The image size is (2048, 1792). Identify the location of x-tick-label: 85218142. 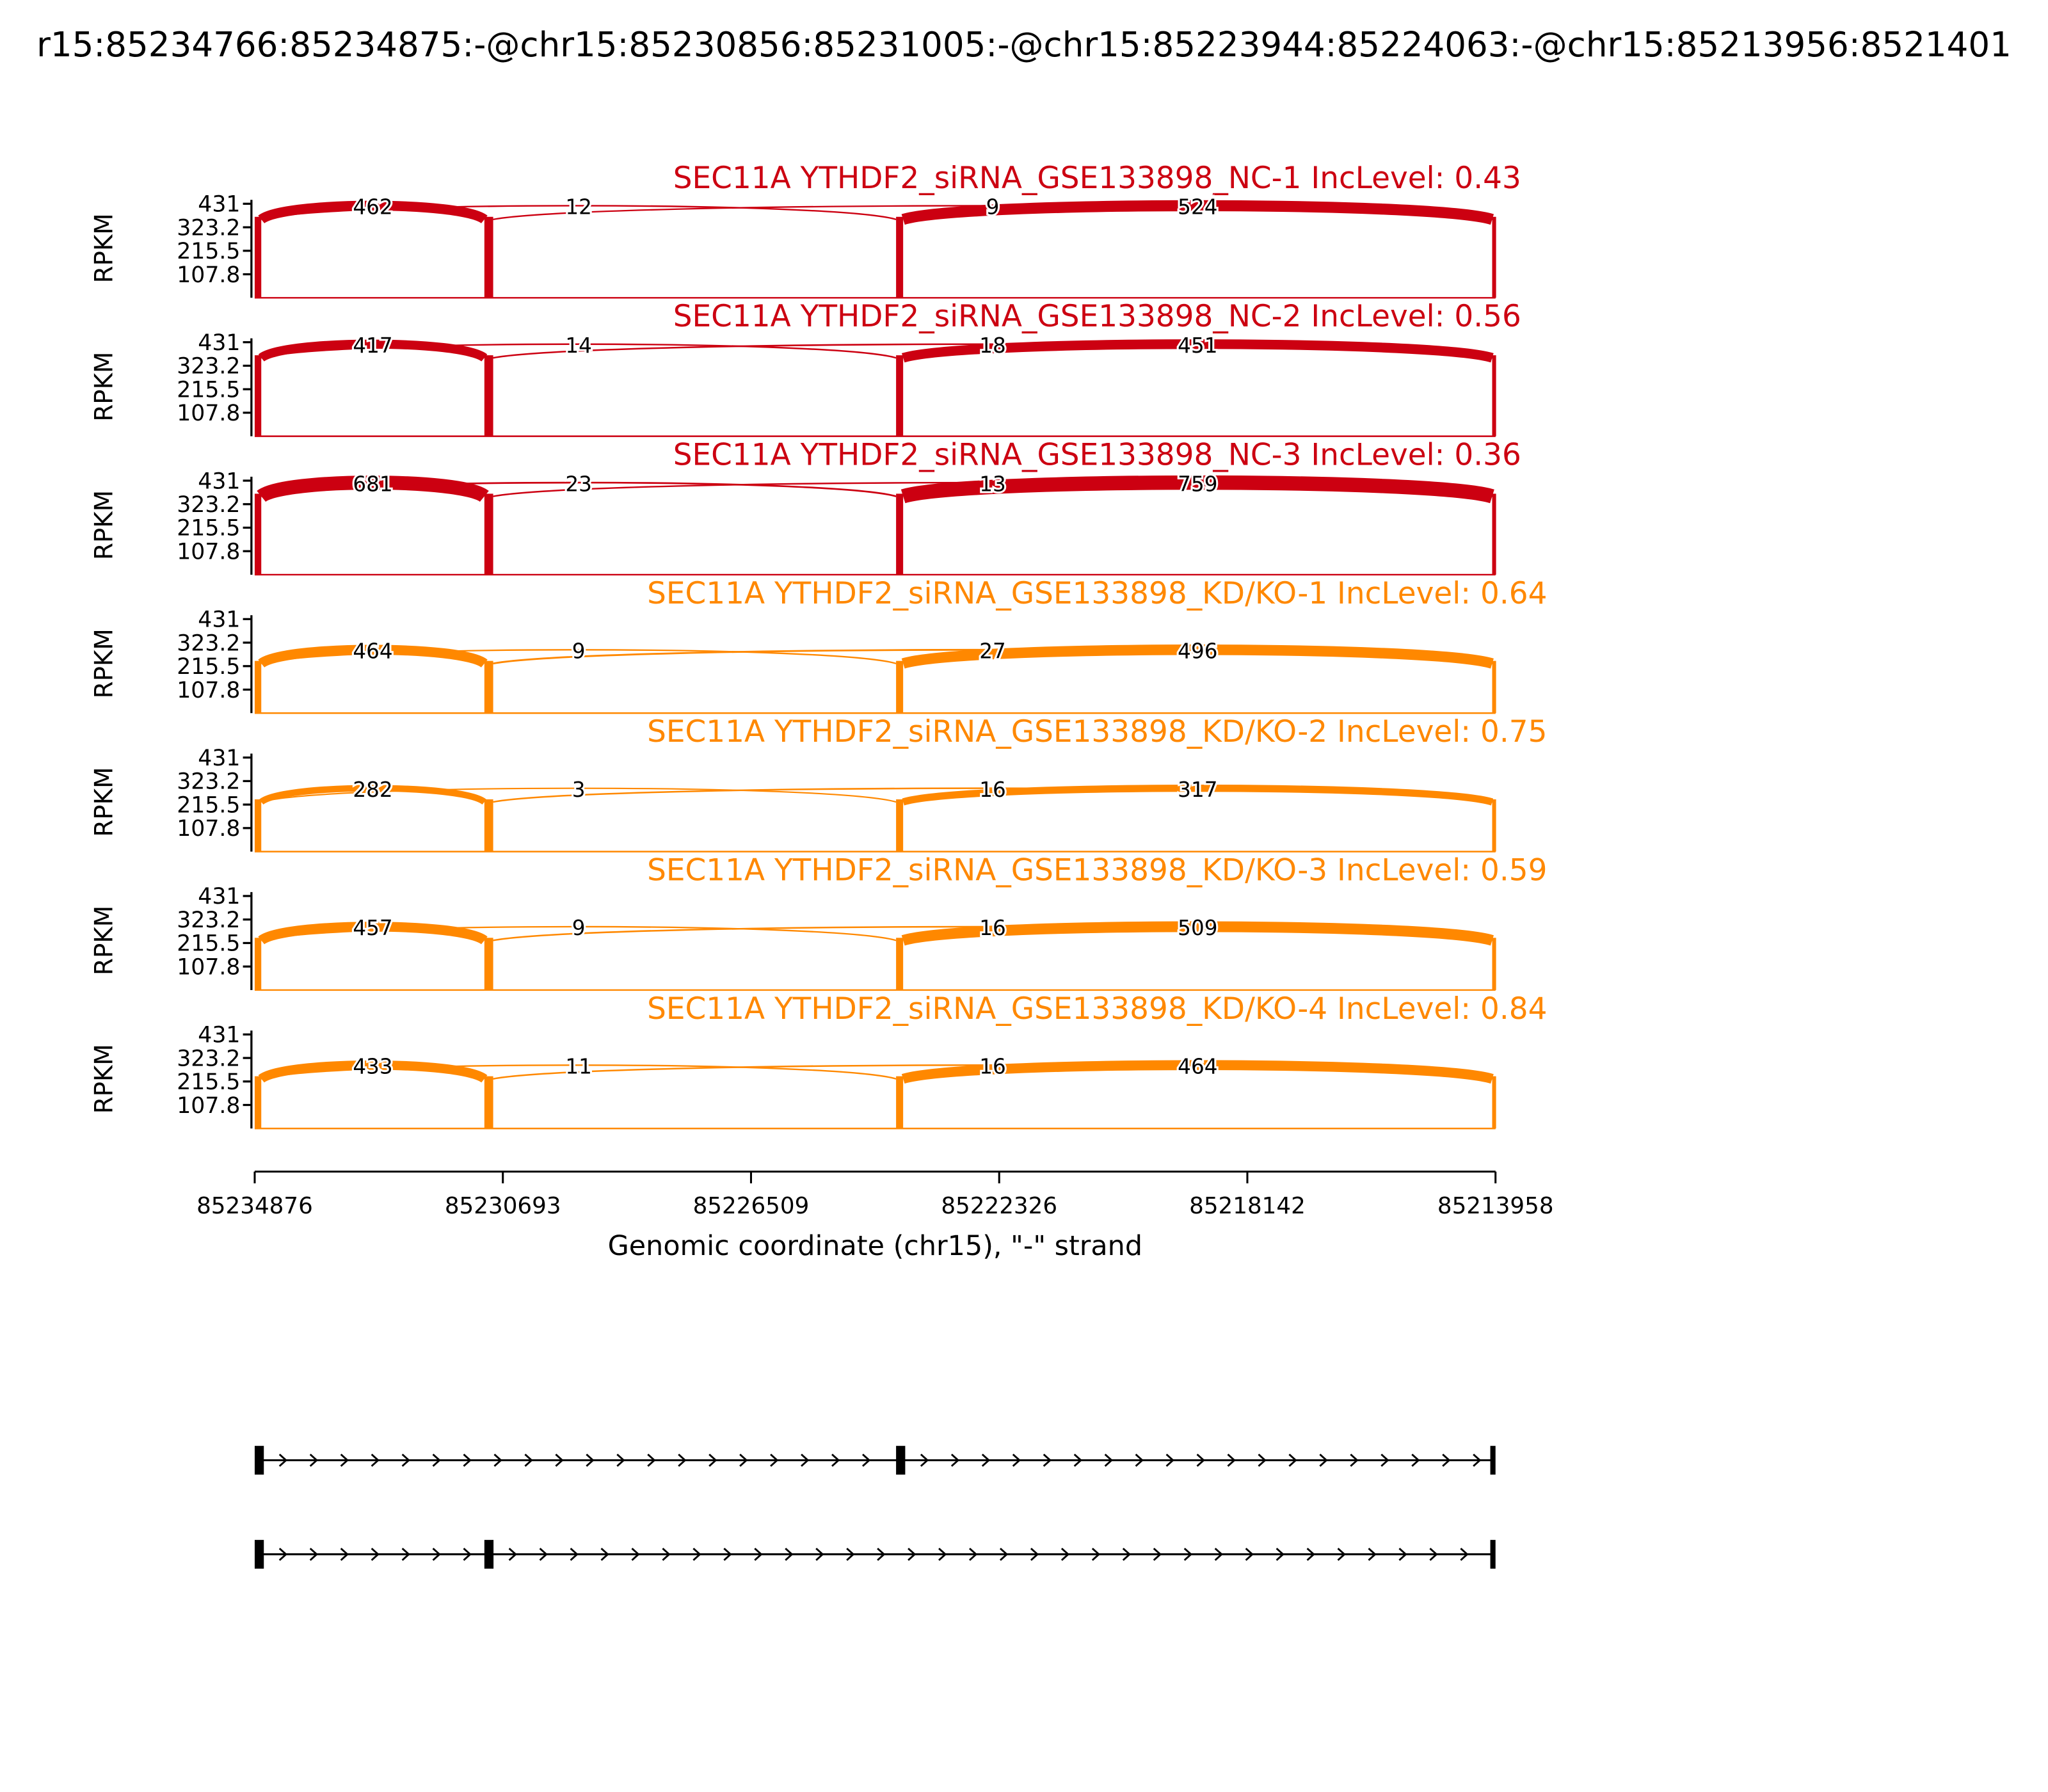
(1247, 1206).